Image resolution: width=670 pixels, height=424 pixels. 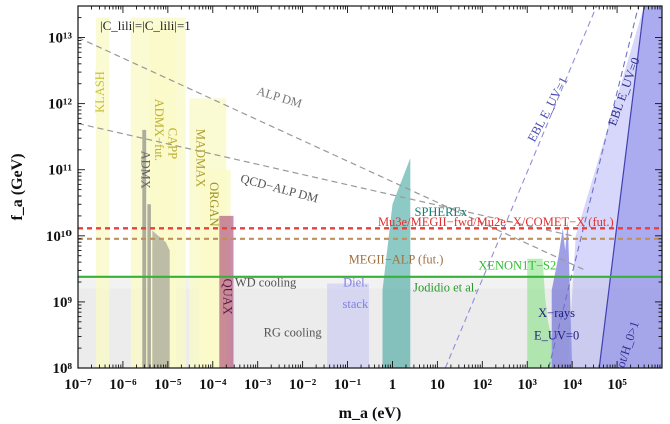 What do you see at coordinates (442, 212) in the screenshot?
I see `label-spherex: SPHEREx` at bounding box center [442, 212].